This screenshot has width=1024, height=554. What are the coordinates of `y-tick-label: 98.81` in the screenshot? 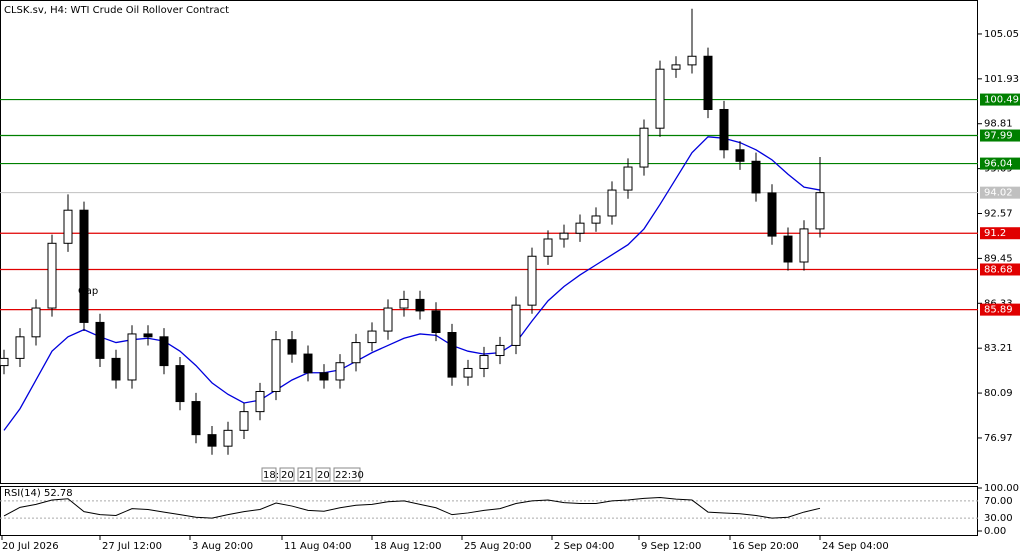 It's located at (998, 124).